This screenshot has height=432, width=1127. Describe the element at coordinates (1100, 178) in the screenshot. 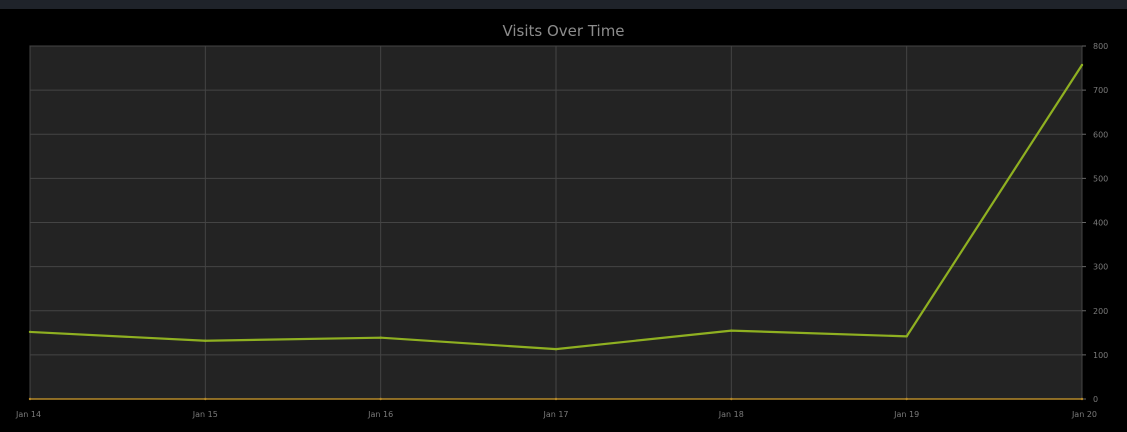

I see `y-tick-label: 500` at that location.